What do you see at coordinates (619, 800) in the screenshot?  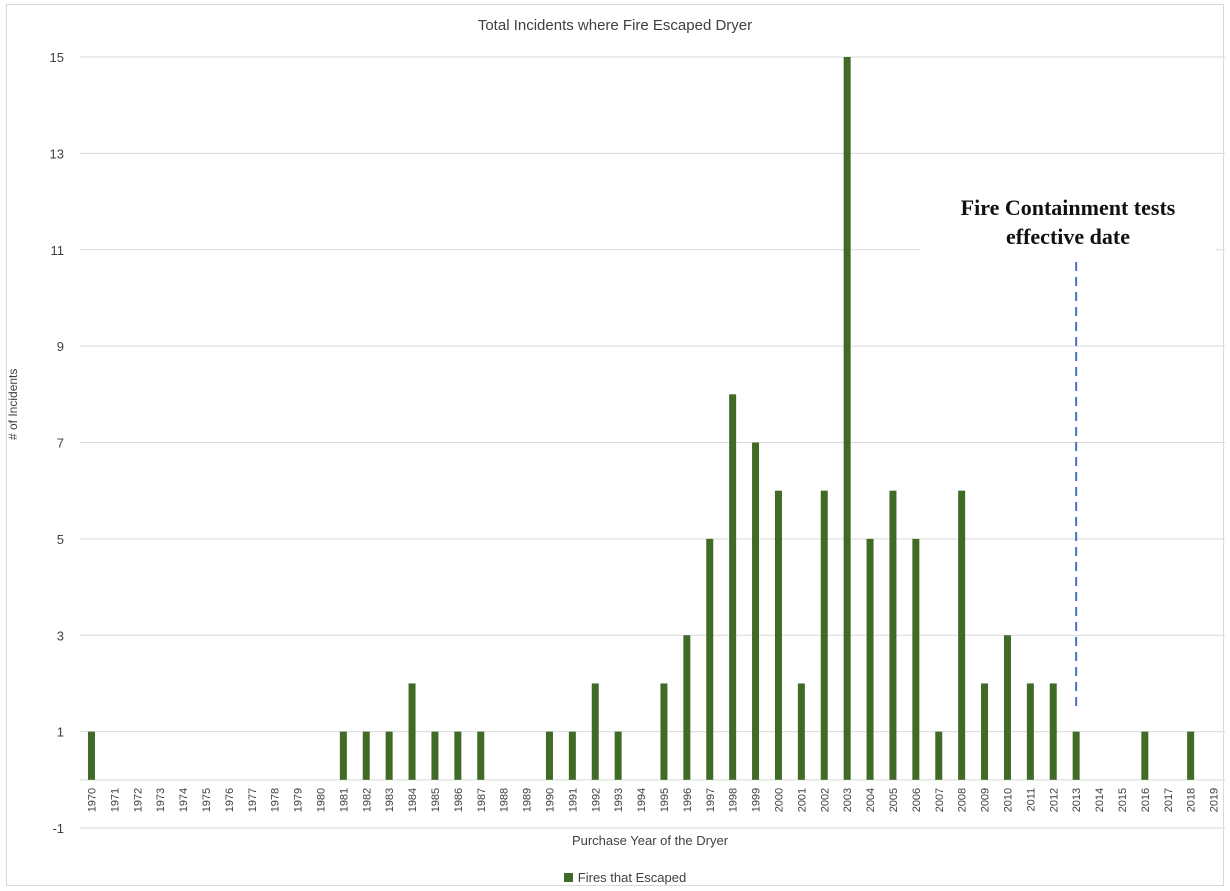 I see `x-tick-label: 1993` at bounding box center [619, 800].